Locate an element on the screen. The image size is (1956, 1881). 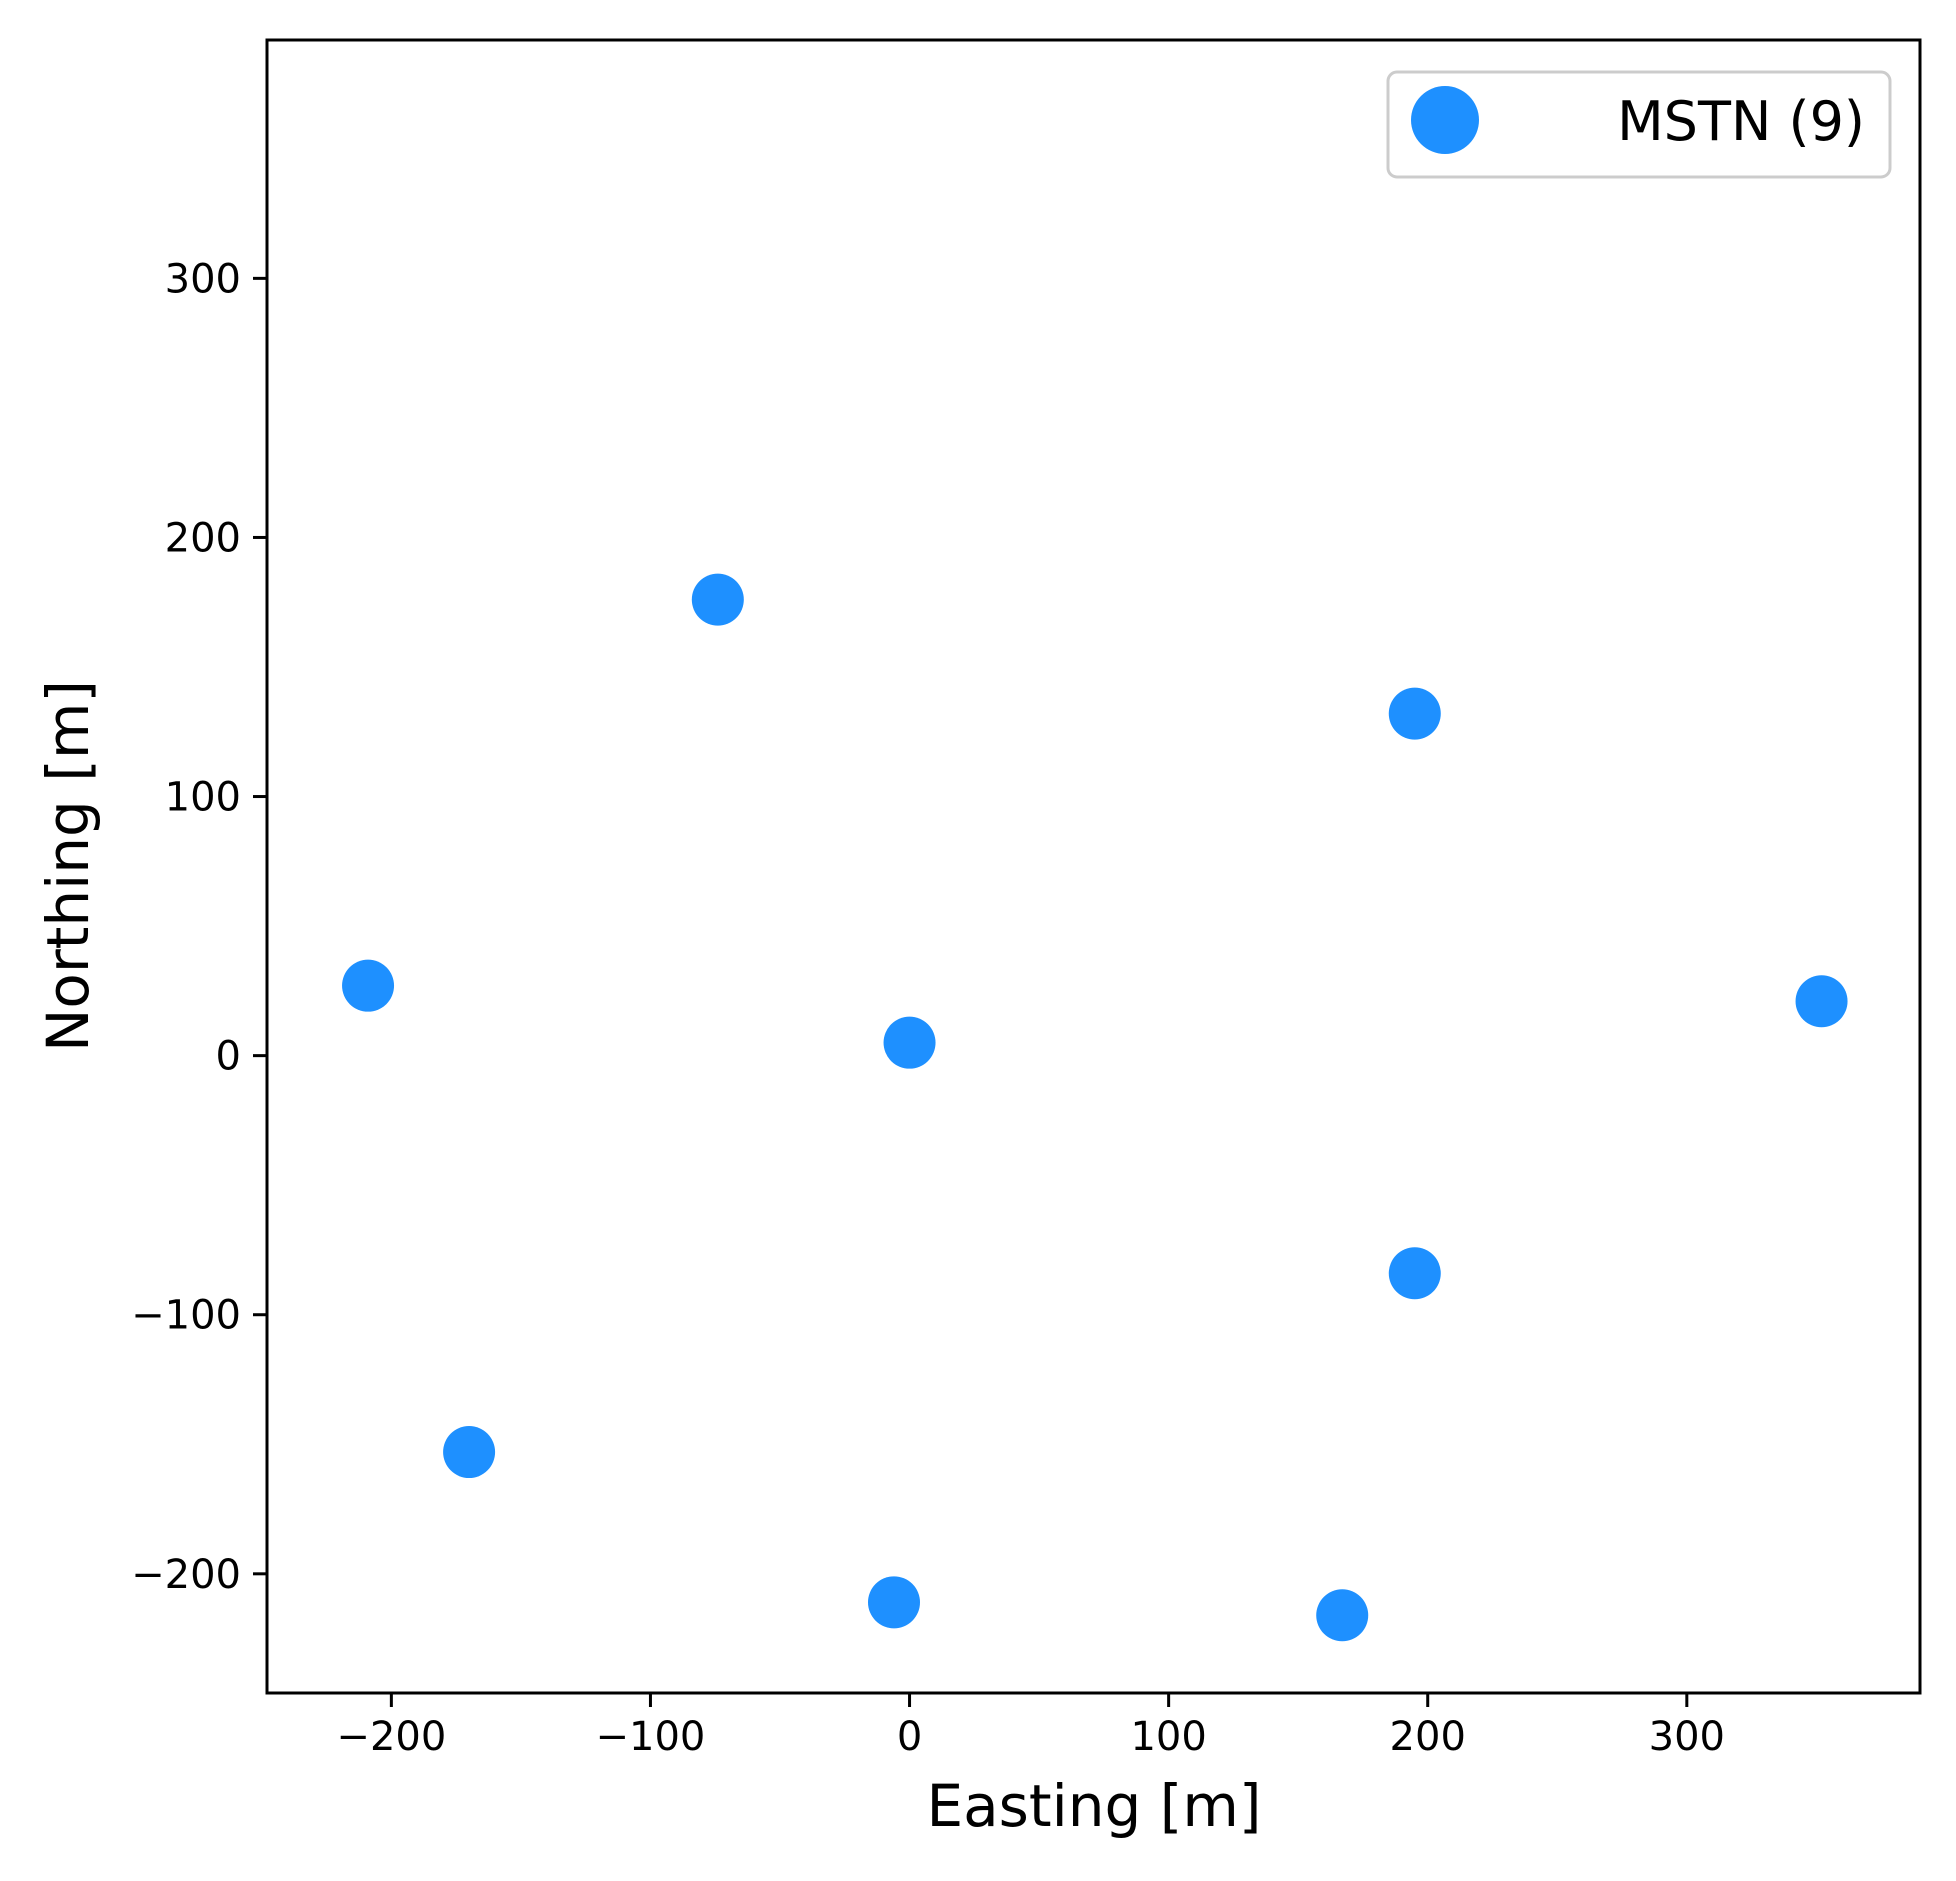
x-tick-label: −200 is located at coordinates (391, 1737).